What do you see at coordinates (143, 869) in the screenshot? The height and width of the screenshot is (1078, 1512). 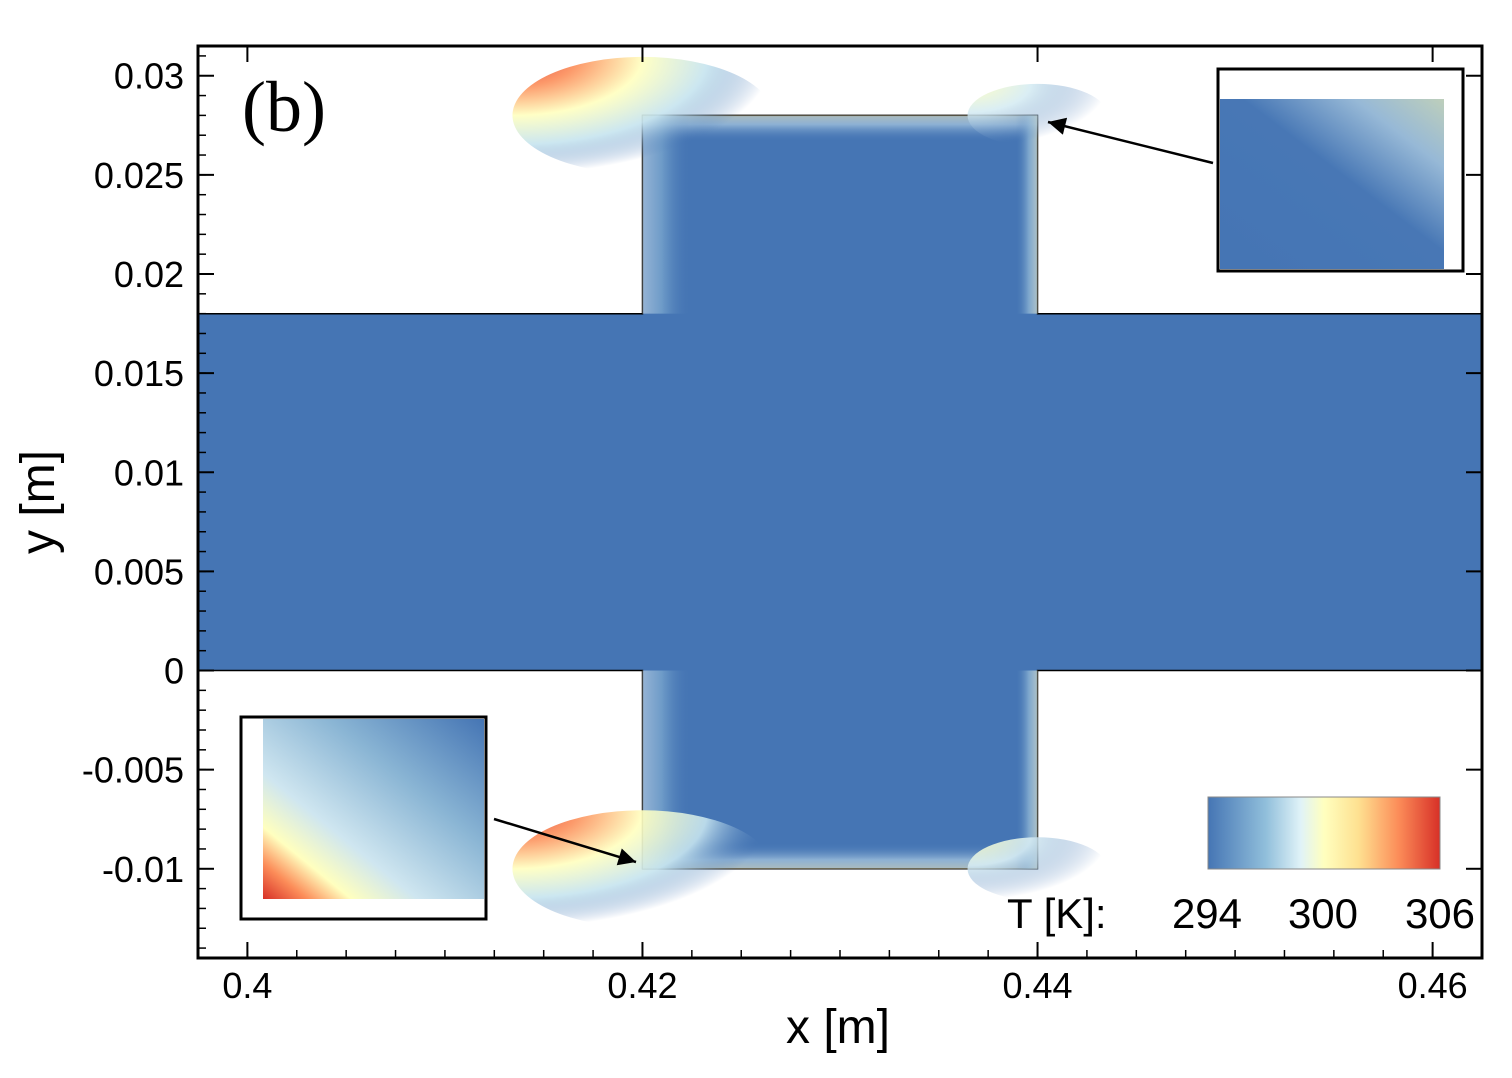 I see `y-tick-label: -0.01` at bounding box center [143, 869].